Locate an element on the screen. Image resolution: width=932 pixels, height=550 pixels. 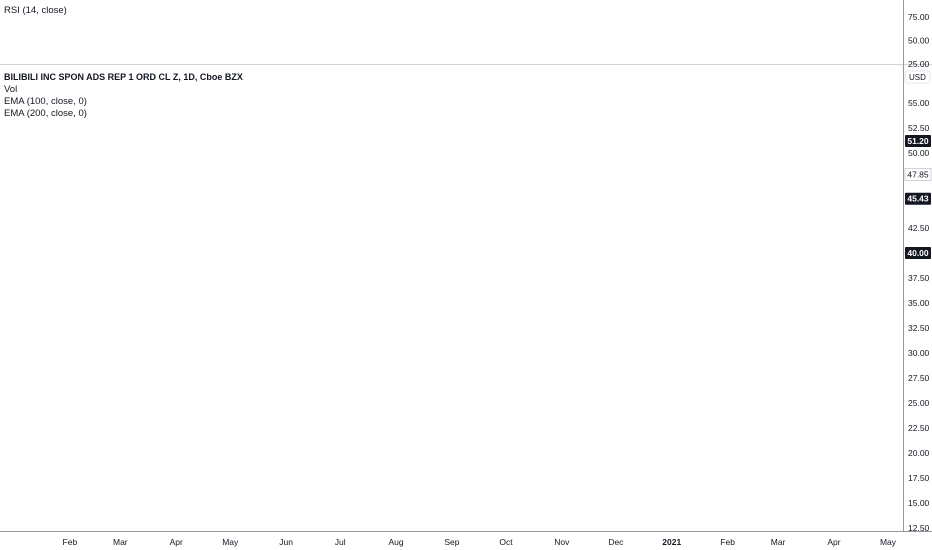
price-tick-label: 30.00 is located at coordinates (919, 353).